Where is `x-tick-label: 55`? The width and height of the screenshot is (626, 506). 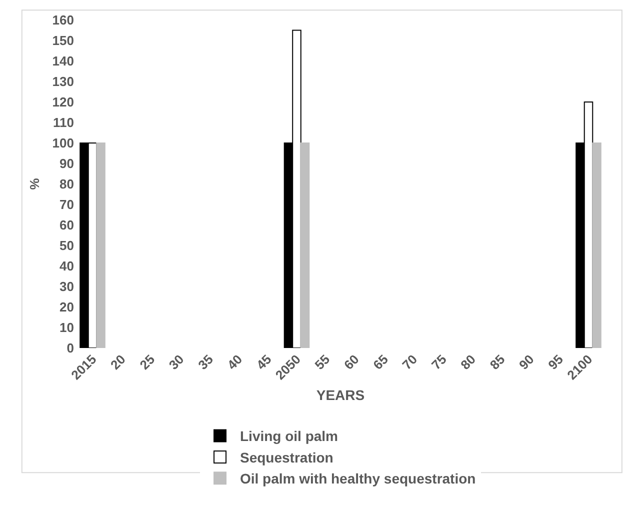 x-tick-label: 55 is located at coordinates (322, 362).